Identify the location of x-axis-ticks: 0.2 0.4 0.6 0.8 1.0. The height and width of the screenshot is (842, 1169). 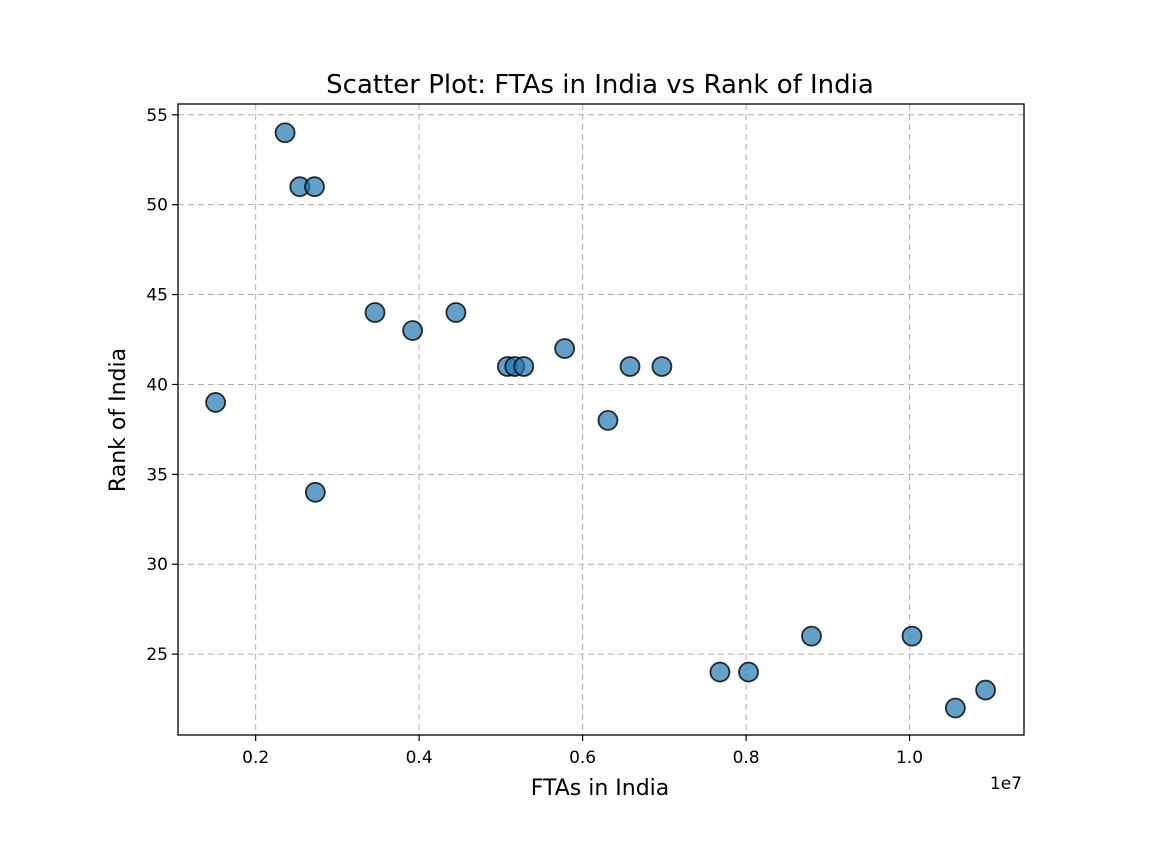
(582, 751).